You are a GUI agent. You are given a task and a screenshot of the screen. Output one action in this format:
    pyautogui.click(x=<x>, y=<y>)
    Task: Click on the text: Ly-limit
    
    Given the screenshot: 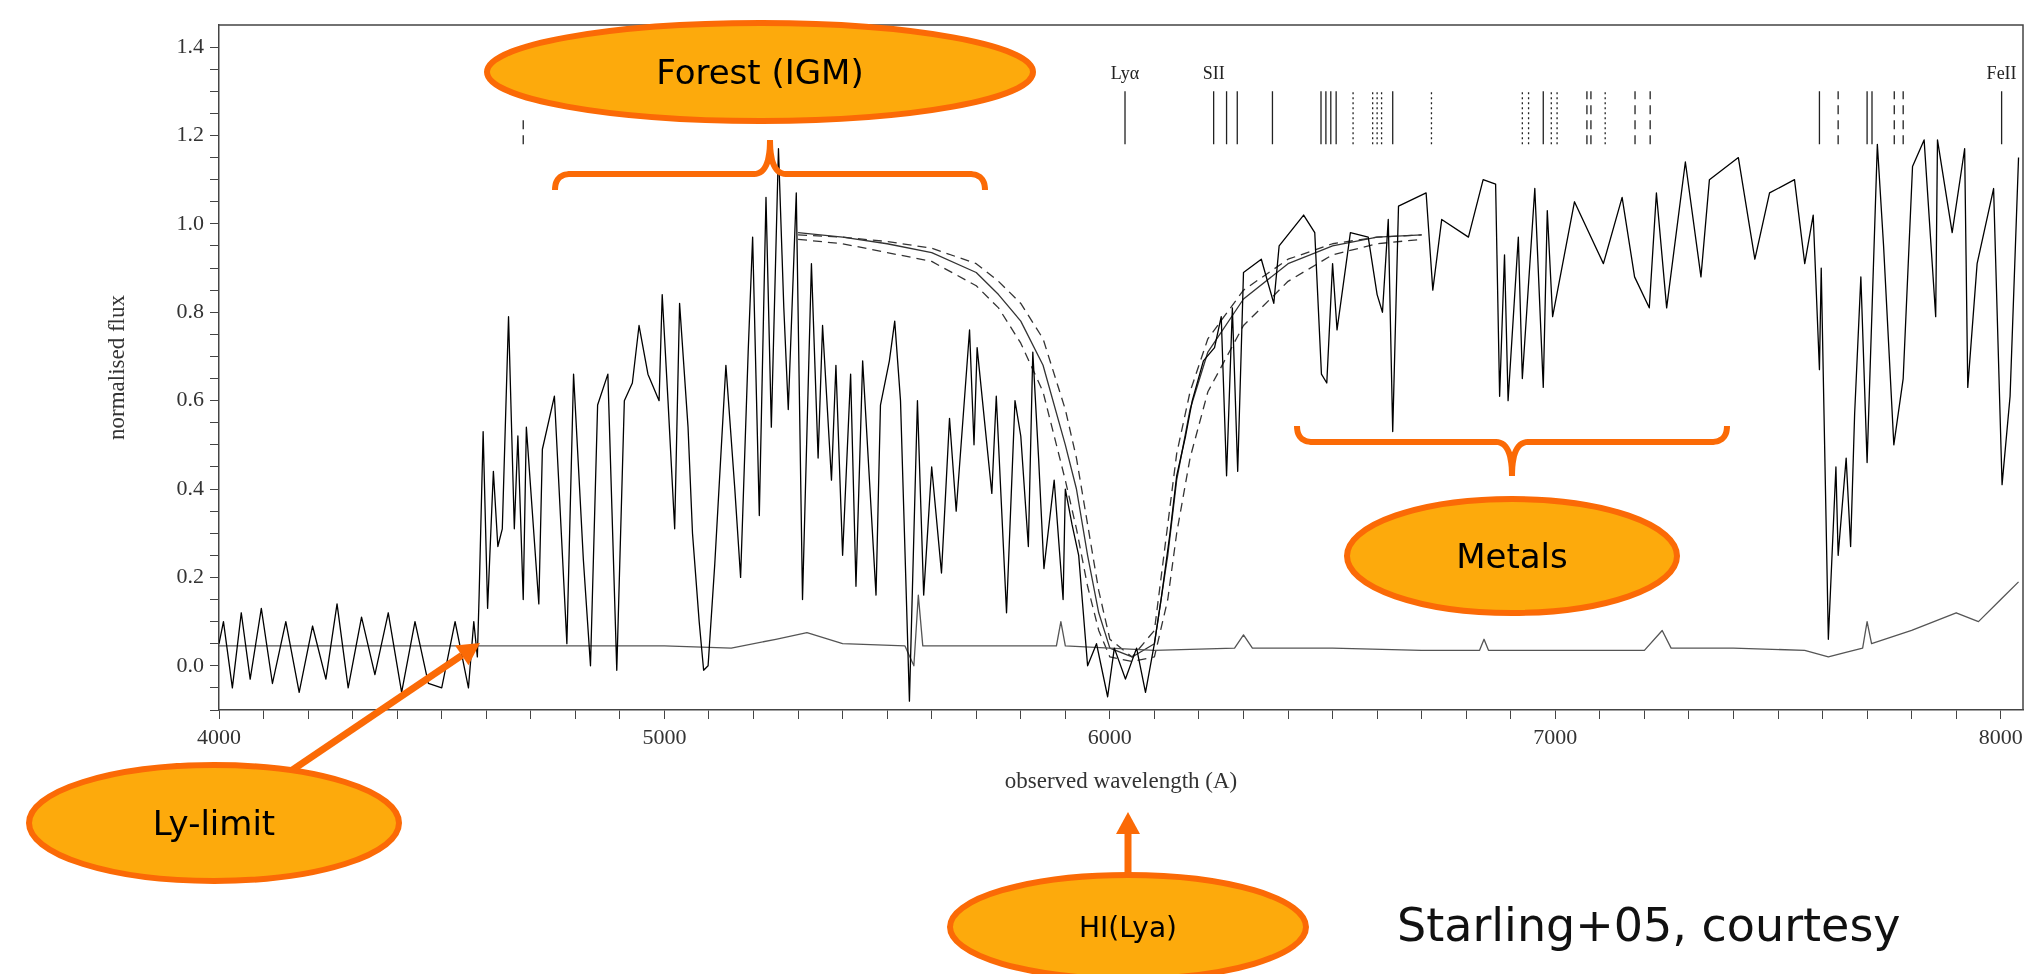 What is the action you would take?
    pyautogui.click(x=214, y=823)
    